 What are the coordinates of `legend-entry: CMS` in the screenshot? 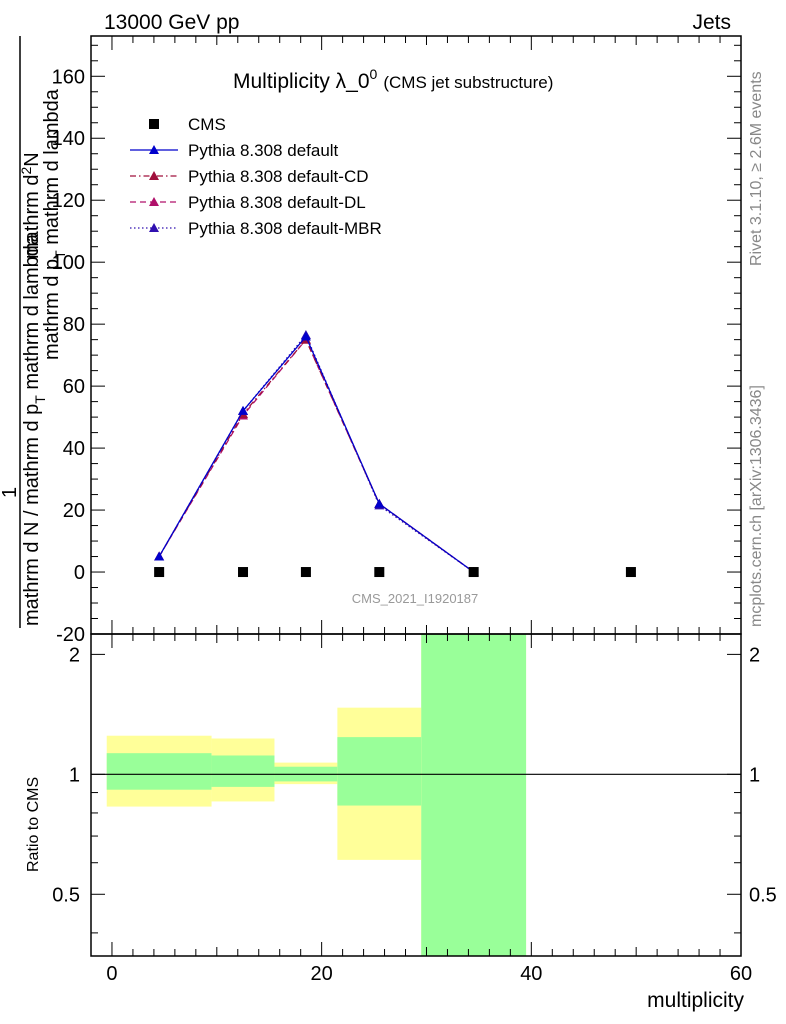 It's located at (187, 124).